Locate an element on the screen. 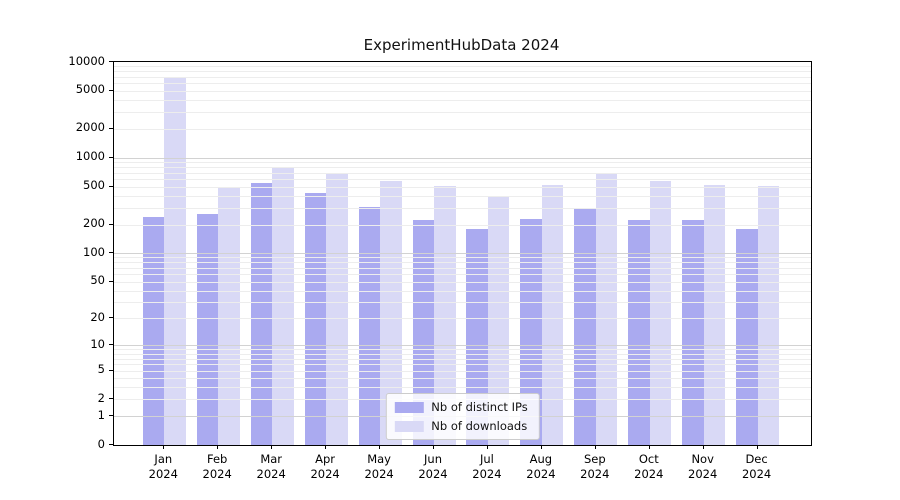 This screenshot has width=900, height=500. bar-distinct-ips-oct is located at coordinates (639, 332).